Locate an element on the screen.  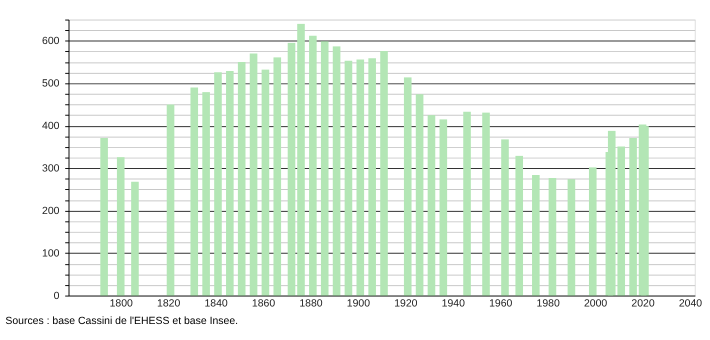
source-note: Sources : base Cassini de l'EHESS et base Insee. is located at coordinates (121, 322).